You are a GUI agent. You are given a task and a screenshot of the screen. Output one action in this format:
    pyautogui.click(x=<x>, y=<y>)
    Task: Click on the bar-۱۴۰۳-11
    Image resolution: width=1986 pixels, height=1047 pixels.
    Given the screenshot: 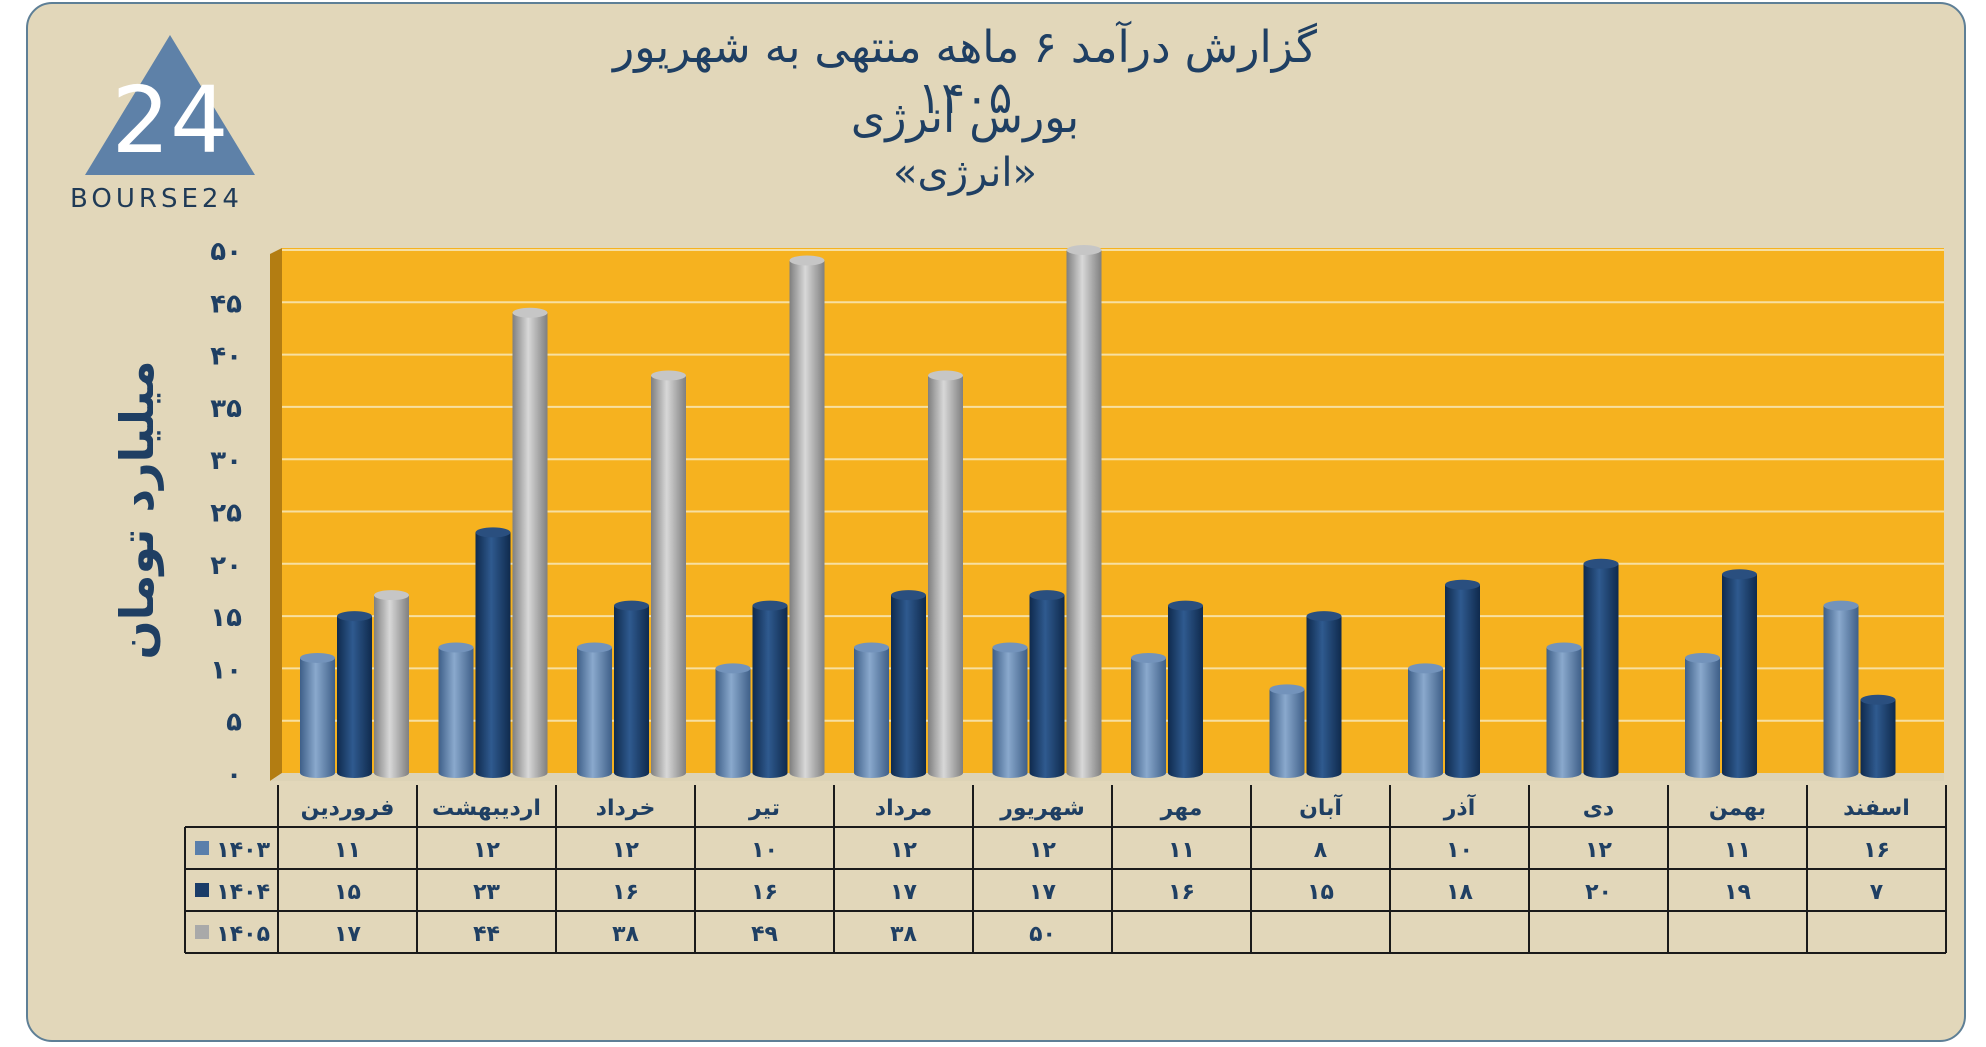 What is the action you would take?
    pyautogui.click(x=1702, y=715)
    